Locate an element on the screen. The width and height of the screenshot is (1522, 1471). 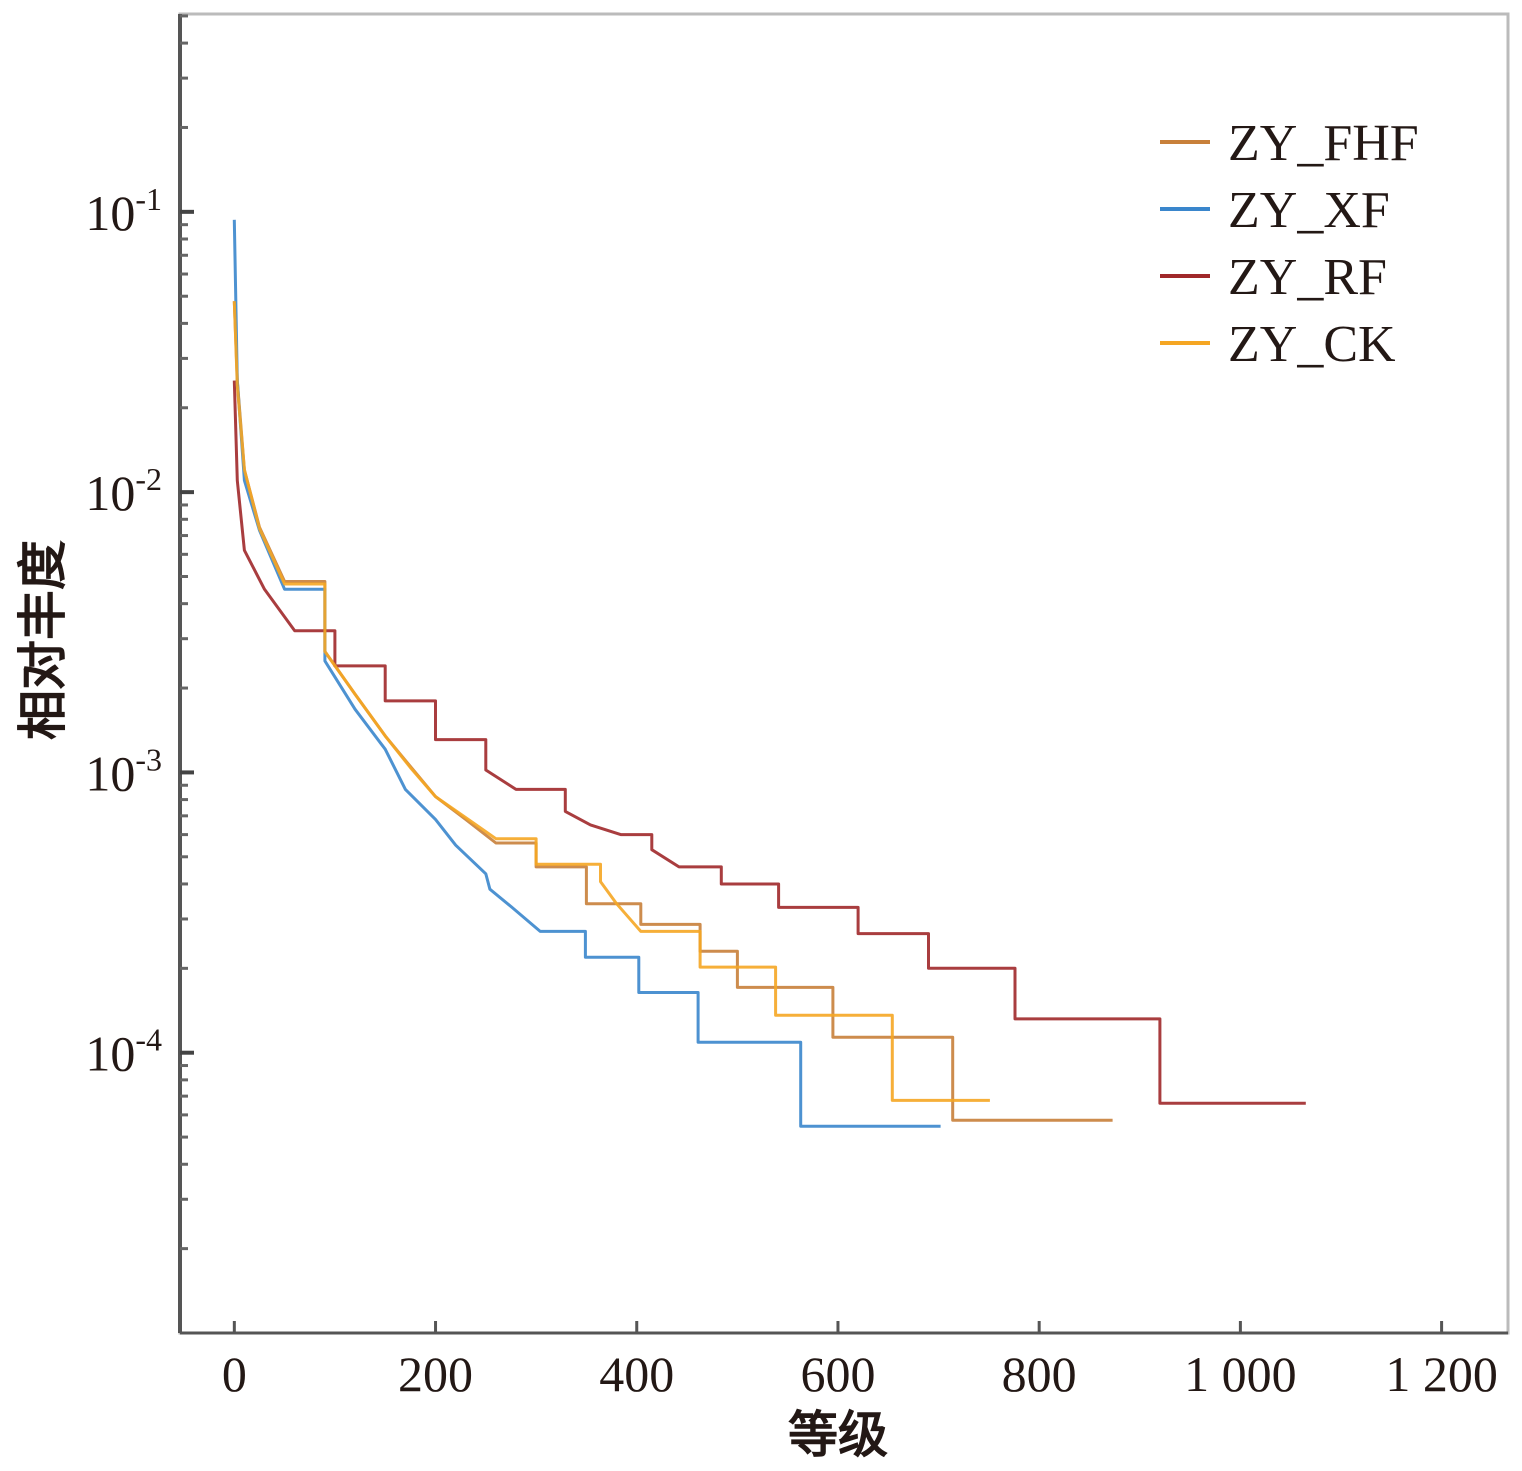
legend: ZY_FHF ZY_XF ZY_RF ZY_CK is located at coordinates (1289, 244).